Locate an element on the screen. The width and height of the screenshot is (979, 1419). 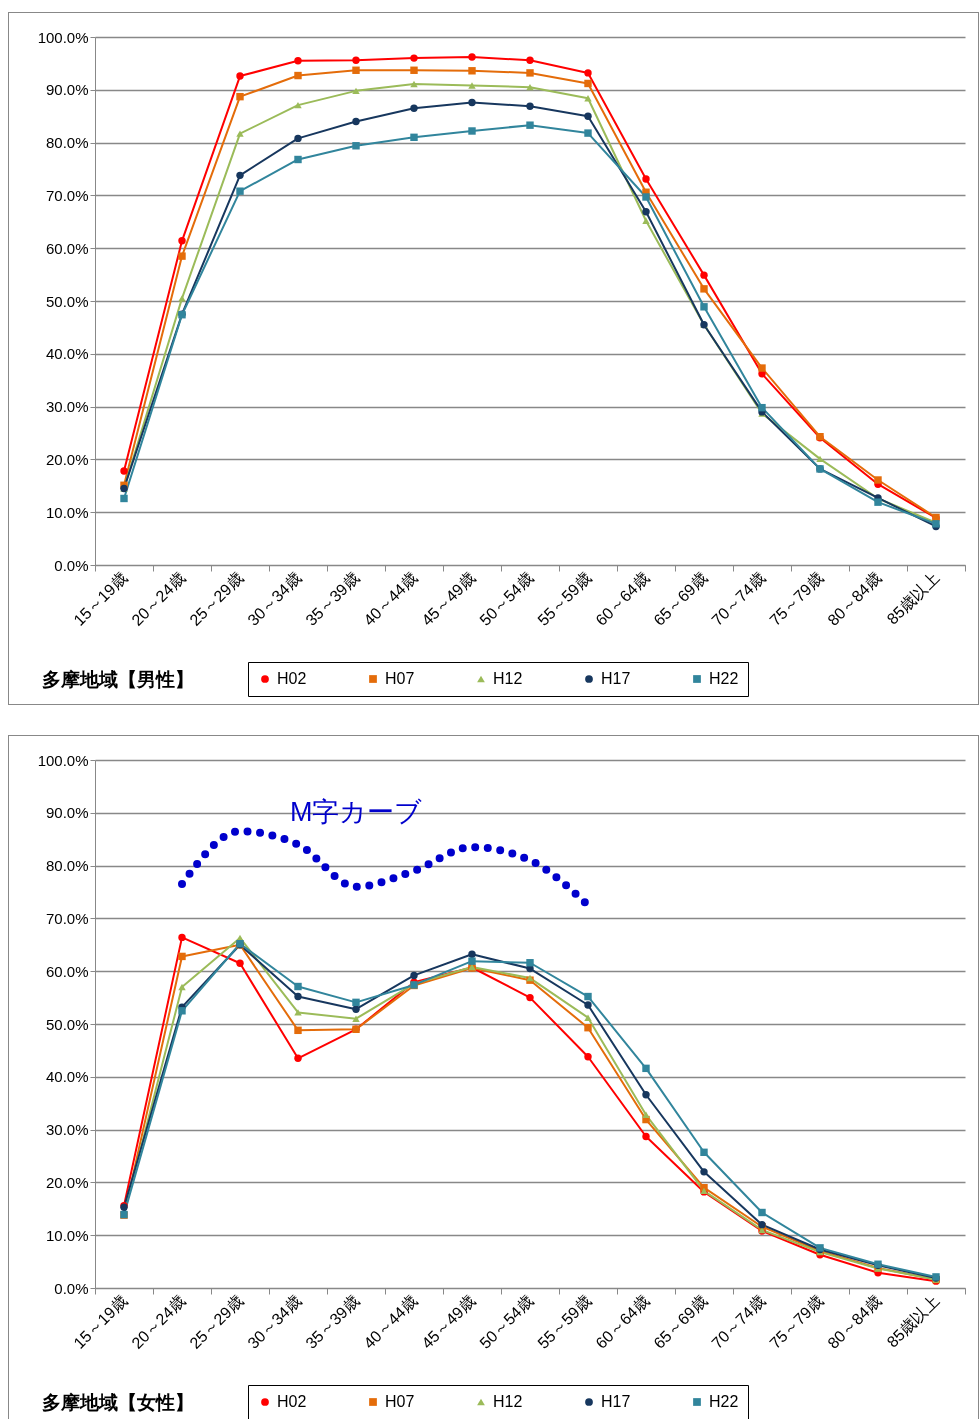
text: 多摩地域【女性】 is located at coordinates (118, 1403).